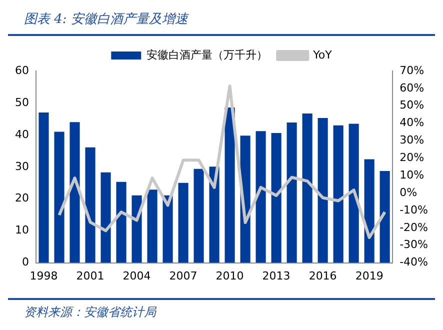 The width and height of the screenshot is (443, 330). What do you see at coordinates (21, 198) in the screenshot?
I see `y-tick-label: 20` at bounding box center [21, 198].